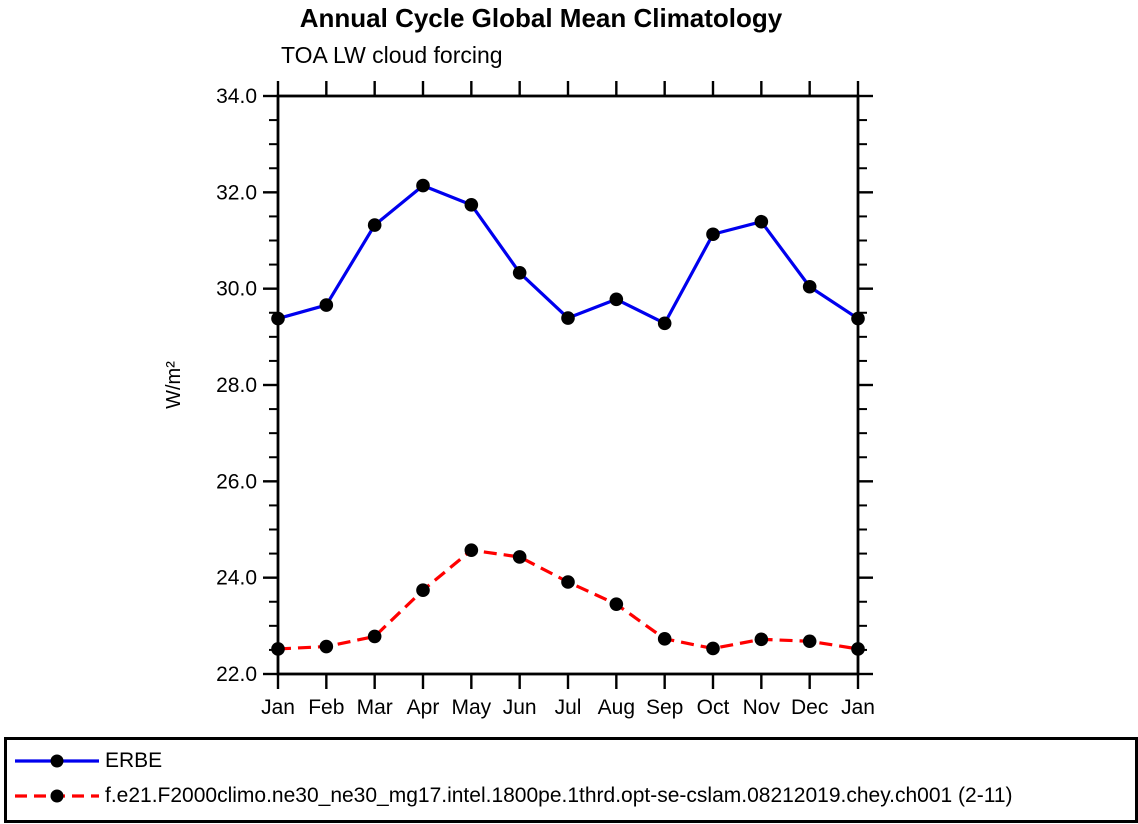 This screenshot has height=824, width=1138. I want to click on x-tick-label: Jun, so click(520, 707).